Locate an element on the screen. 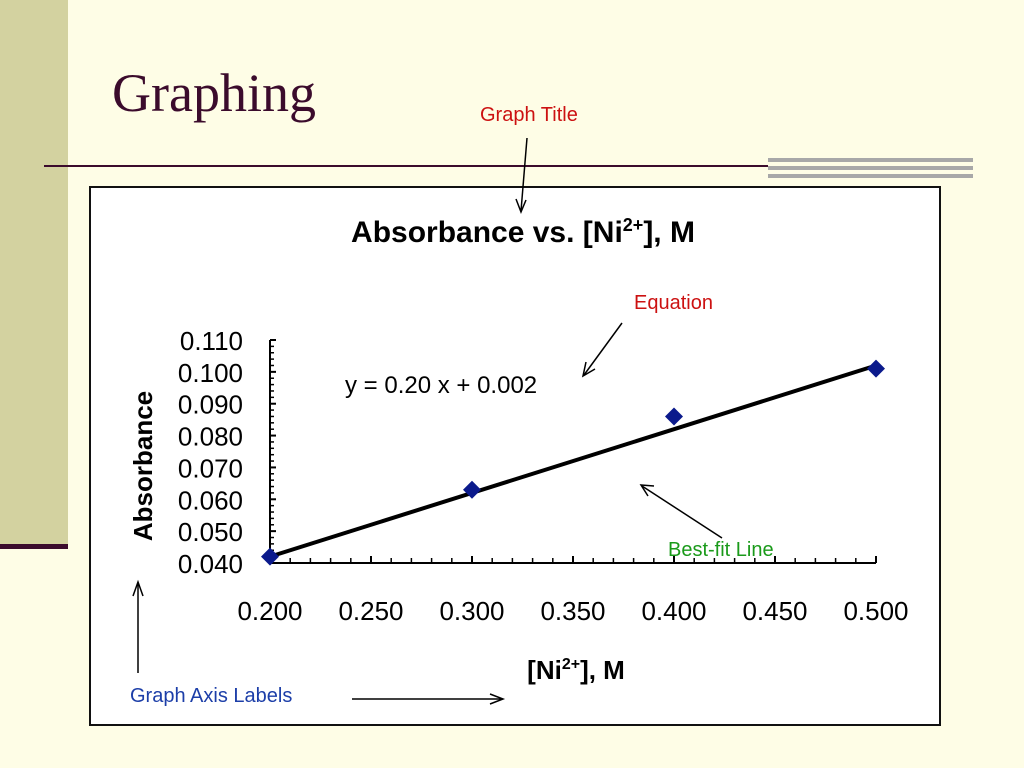 Image resolution: width=1024 pixels, height=768 pixels. x-tick-label: 0.200 is located at coordinates (269, 611).